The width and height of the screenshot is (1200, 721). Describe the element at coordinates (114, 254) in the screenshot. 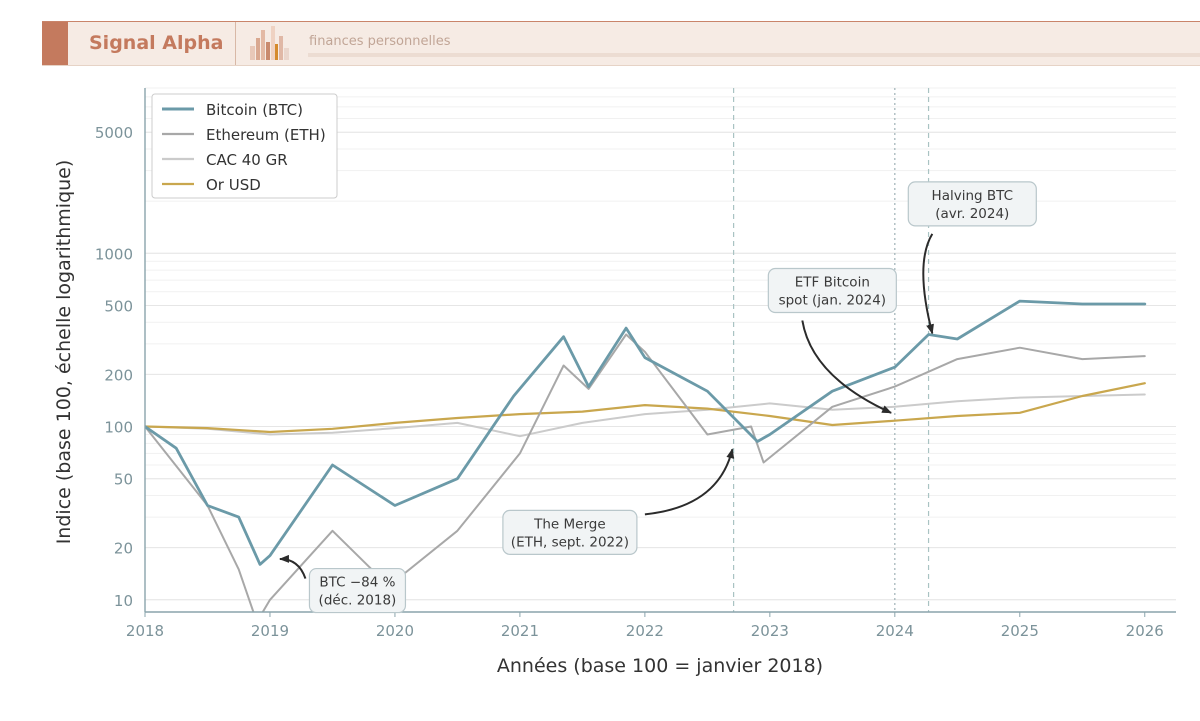

I see `y-tick-label: 1000` at that location.